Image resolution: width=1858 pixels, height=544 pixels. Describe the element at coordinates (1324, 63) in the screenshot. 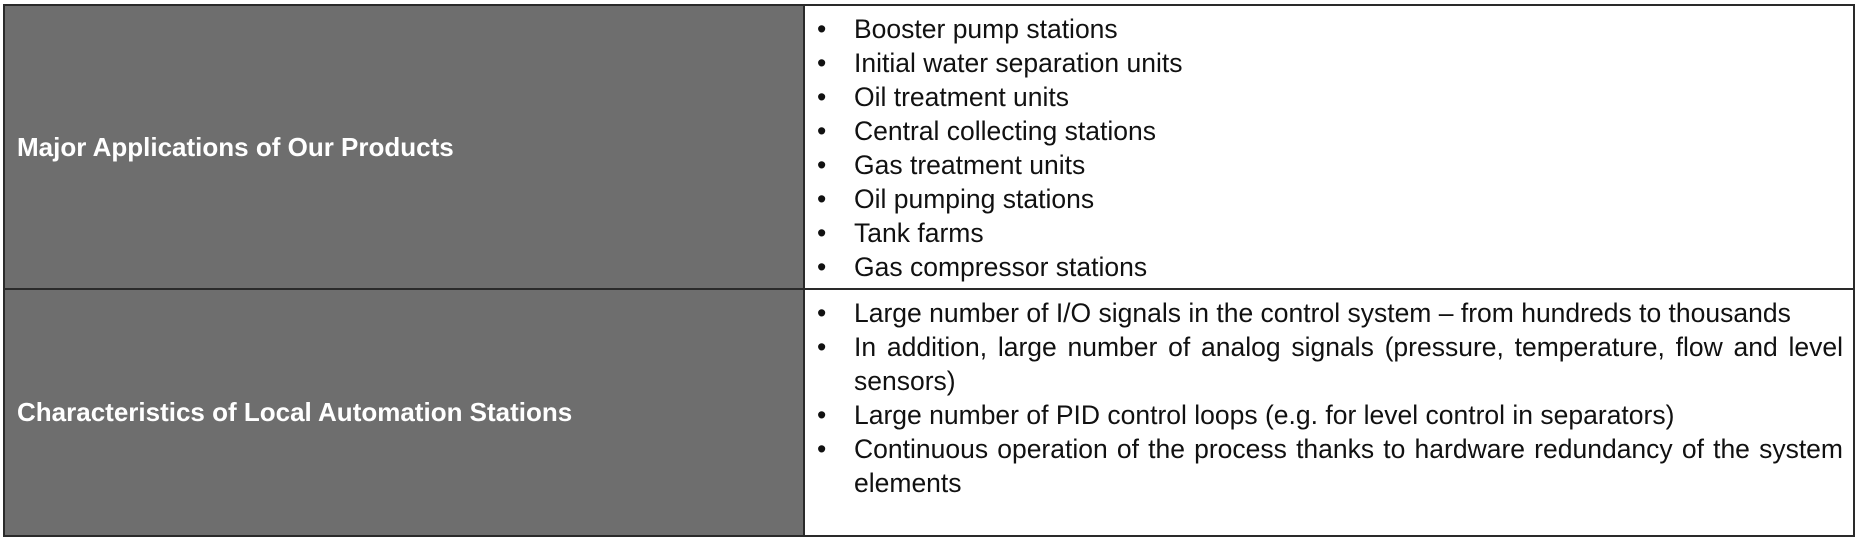

I see `list-item: Initial water separation units` at that location.